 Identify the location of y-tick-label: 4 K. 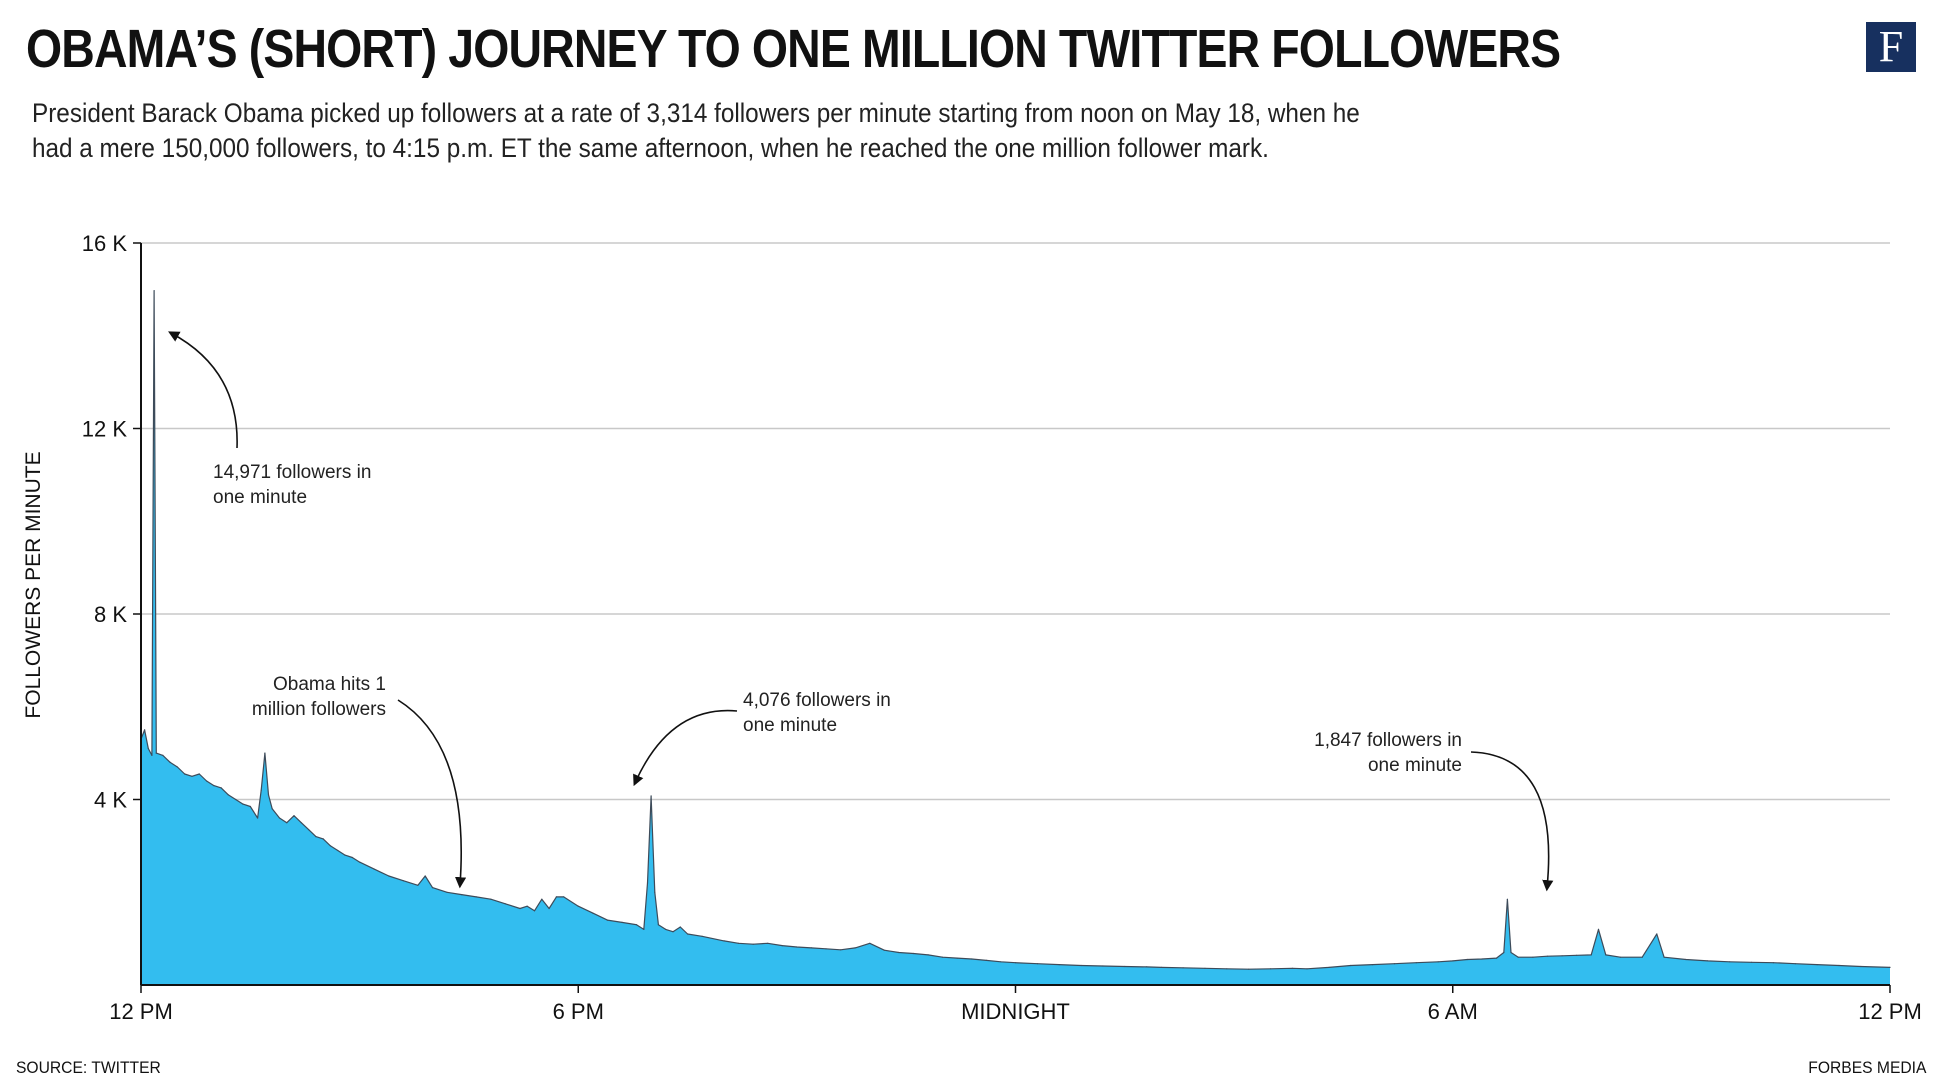
(110, 800).